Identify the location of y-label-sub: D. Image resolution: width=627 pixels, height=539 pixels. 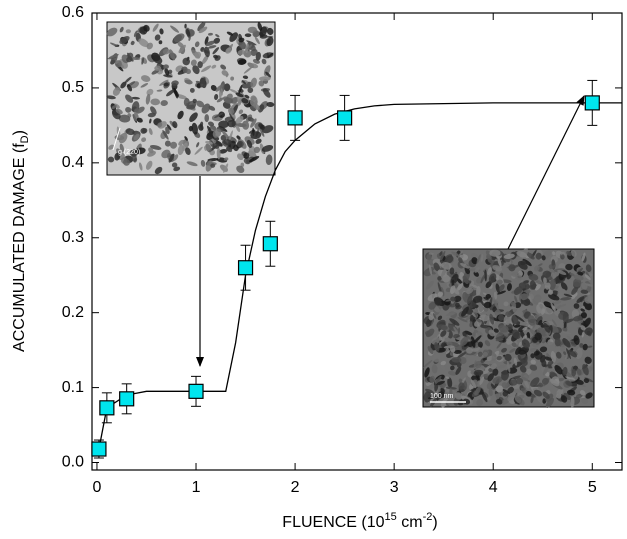
(25, 139).